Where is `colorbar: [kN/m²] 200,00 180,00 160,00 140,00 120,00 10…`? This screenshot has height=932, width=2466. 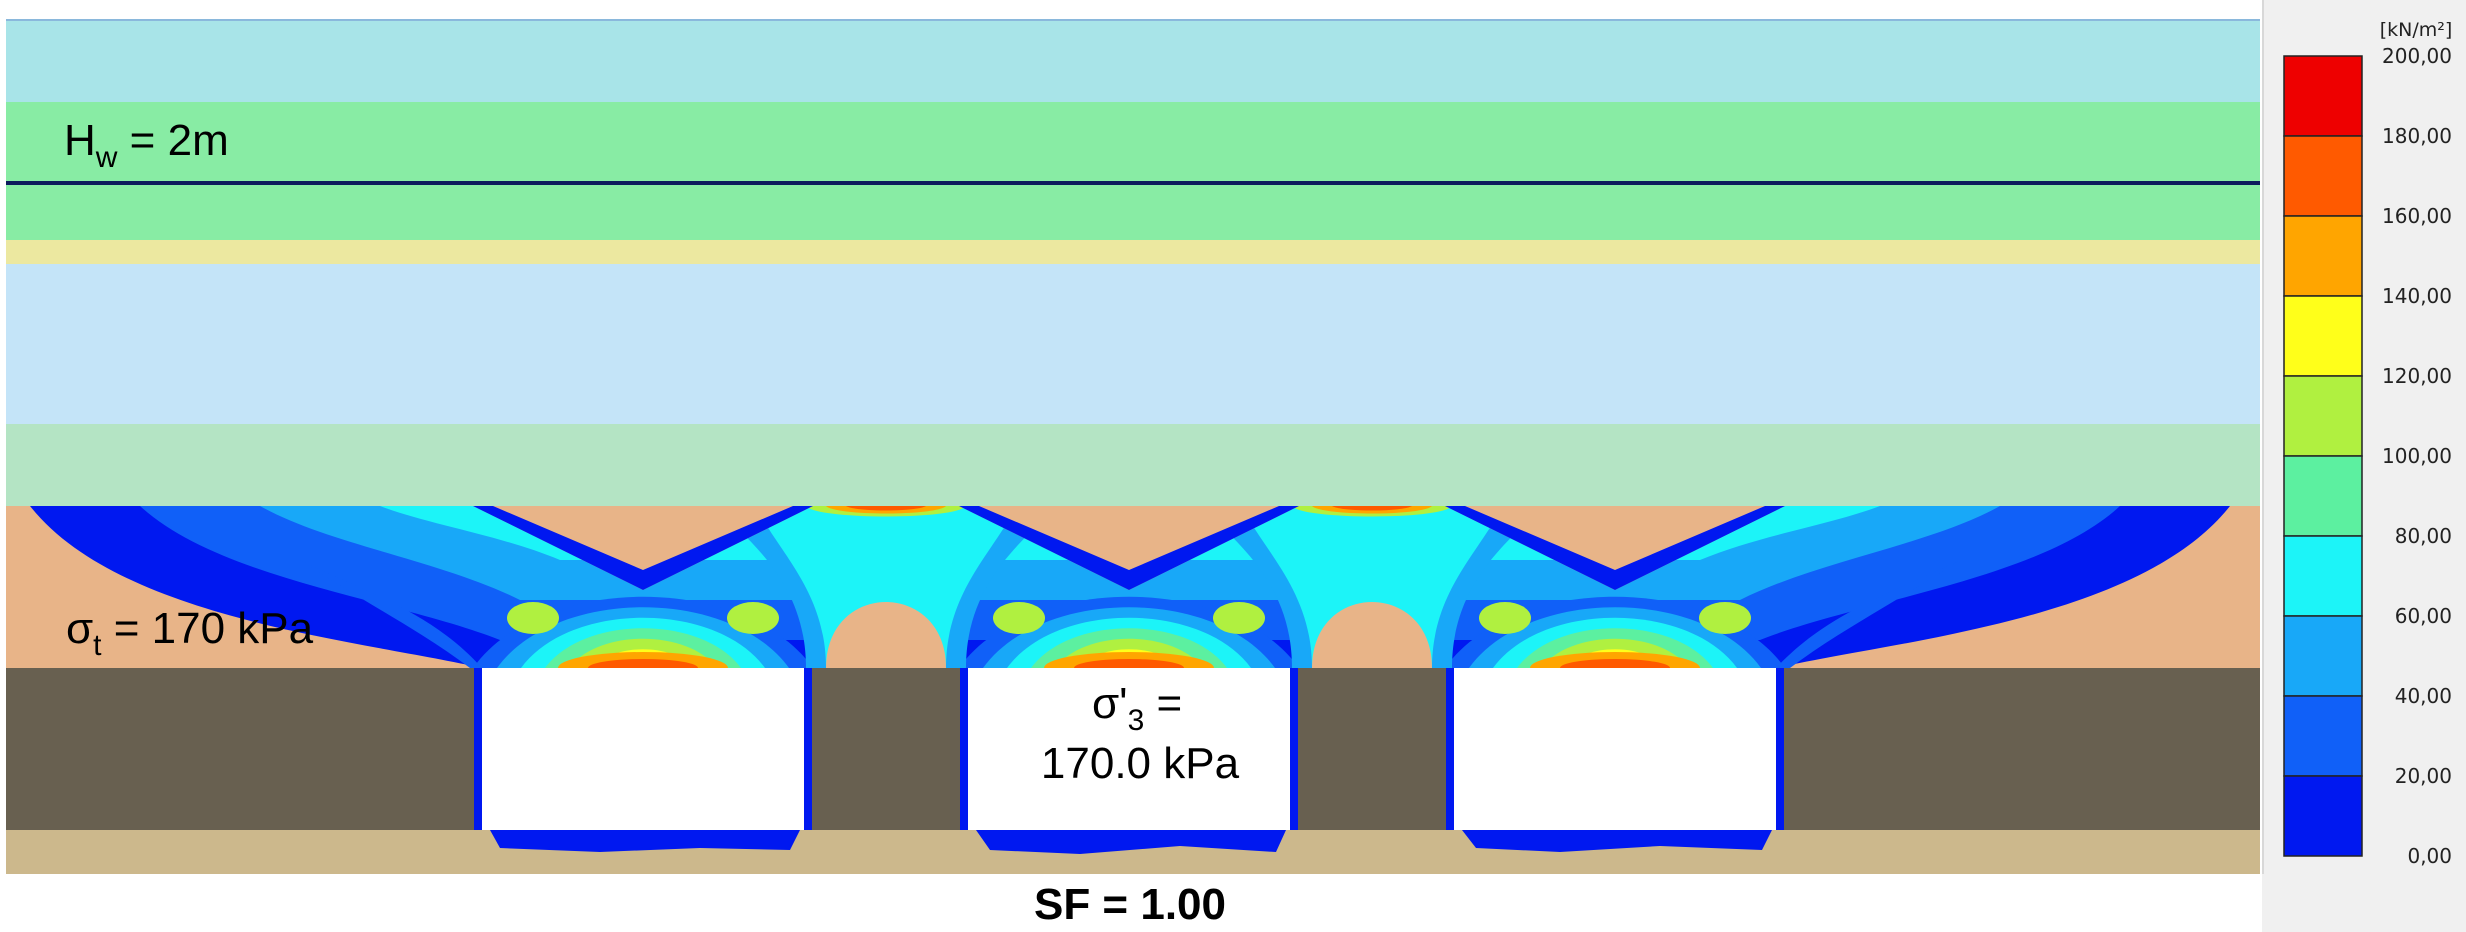 colorbar: [kN/m²] 200,00 180,00 160,00 140,00 120,00 10… is located at coordinates (2364, 466).